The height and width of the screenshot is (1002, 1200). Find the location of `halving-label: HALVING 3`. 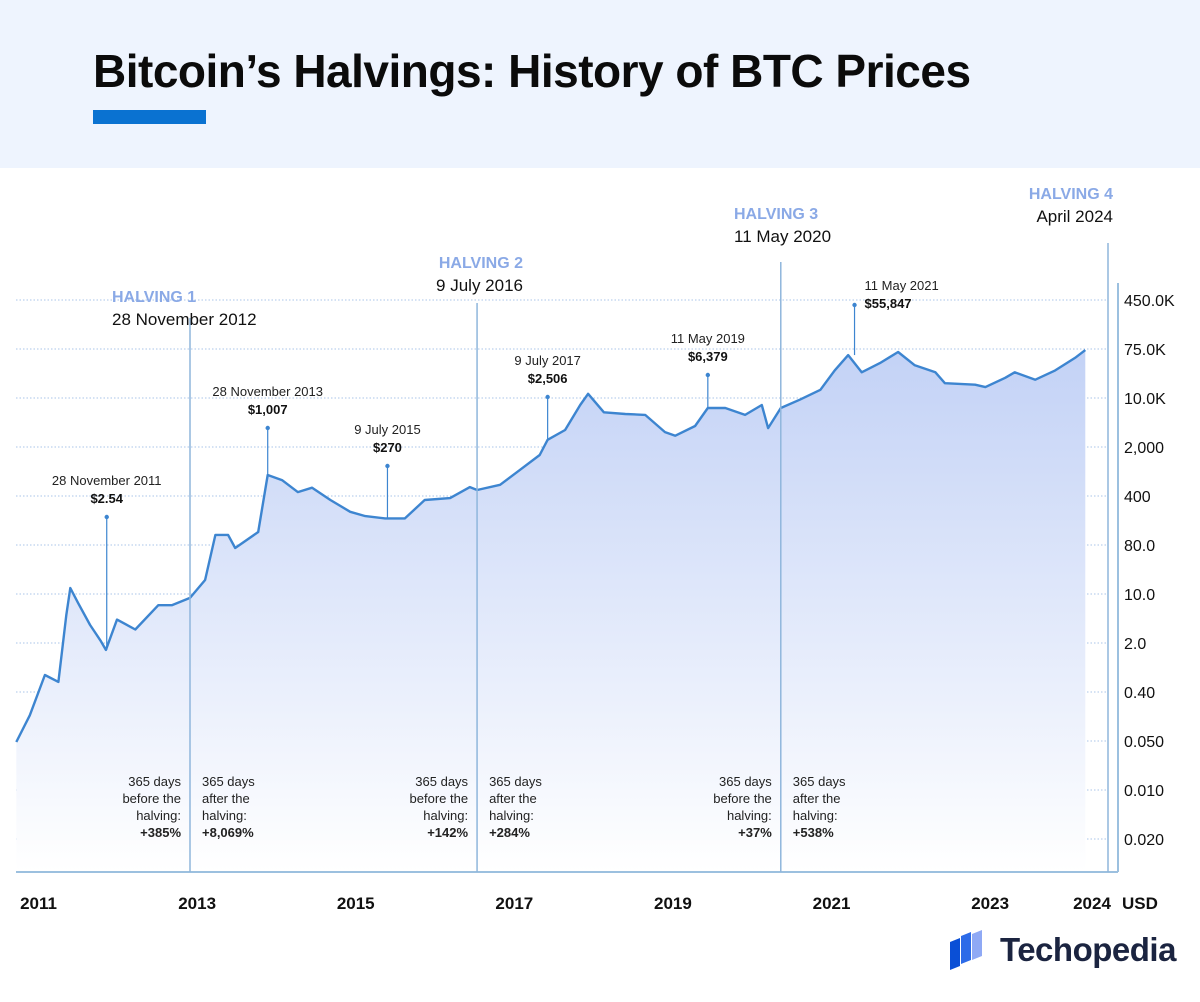

halving-label: HALVING 3 is located at coordinates (776, 214).